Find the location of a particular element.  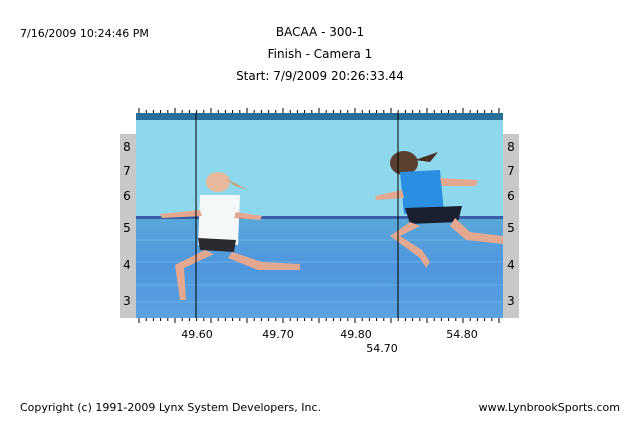

title: BACAA - 300-1 is located at coordinates (320, 32).